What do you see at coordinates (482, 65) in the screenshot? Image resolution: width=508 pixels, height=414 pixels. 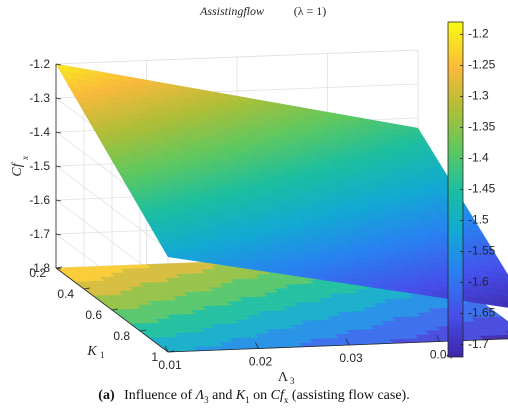 I see `colorbar-tick-label: -1.25` at bounding box center [482, 65].